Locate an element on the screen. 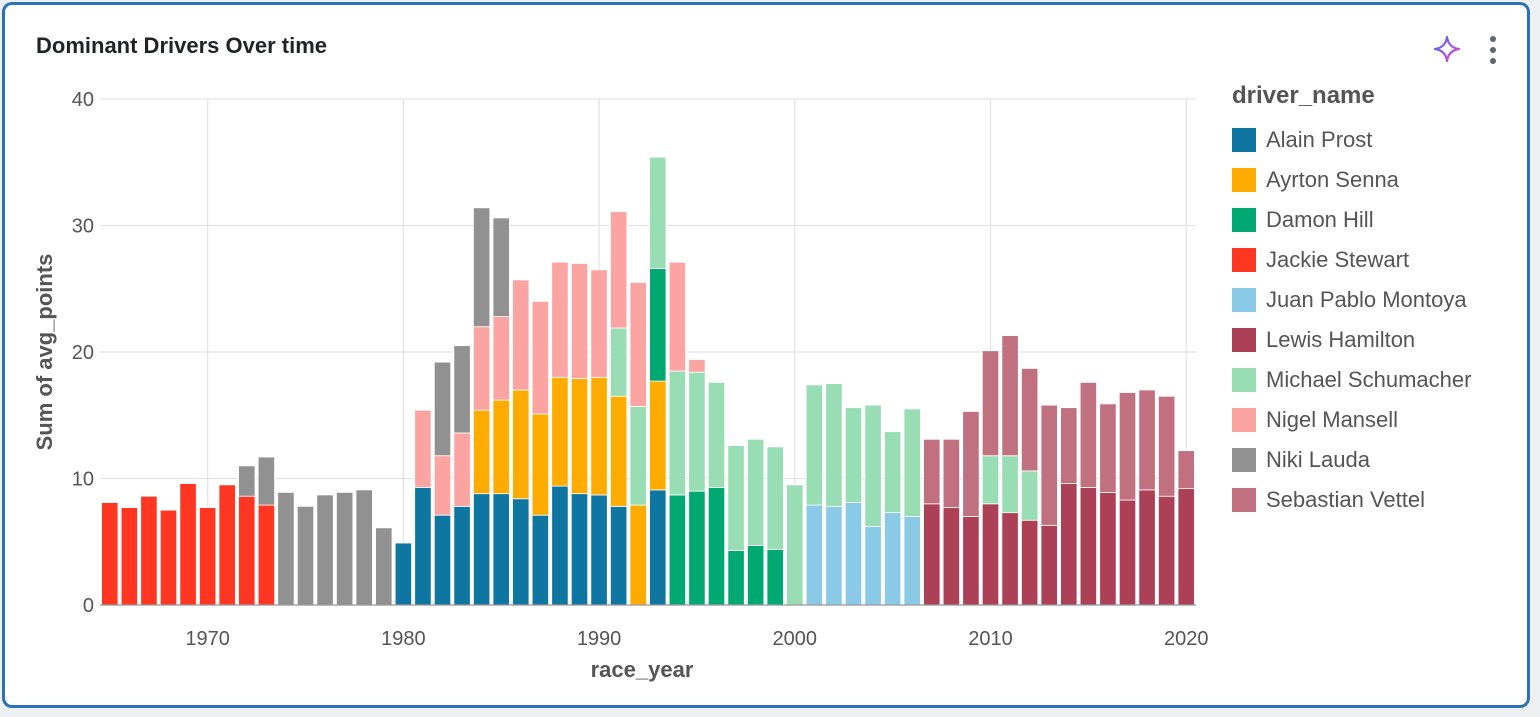 This screenshot has height=717, width=1540. legend-item: Ayrton Senna is located at coordinates (1351, 180).